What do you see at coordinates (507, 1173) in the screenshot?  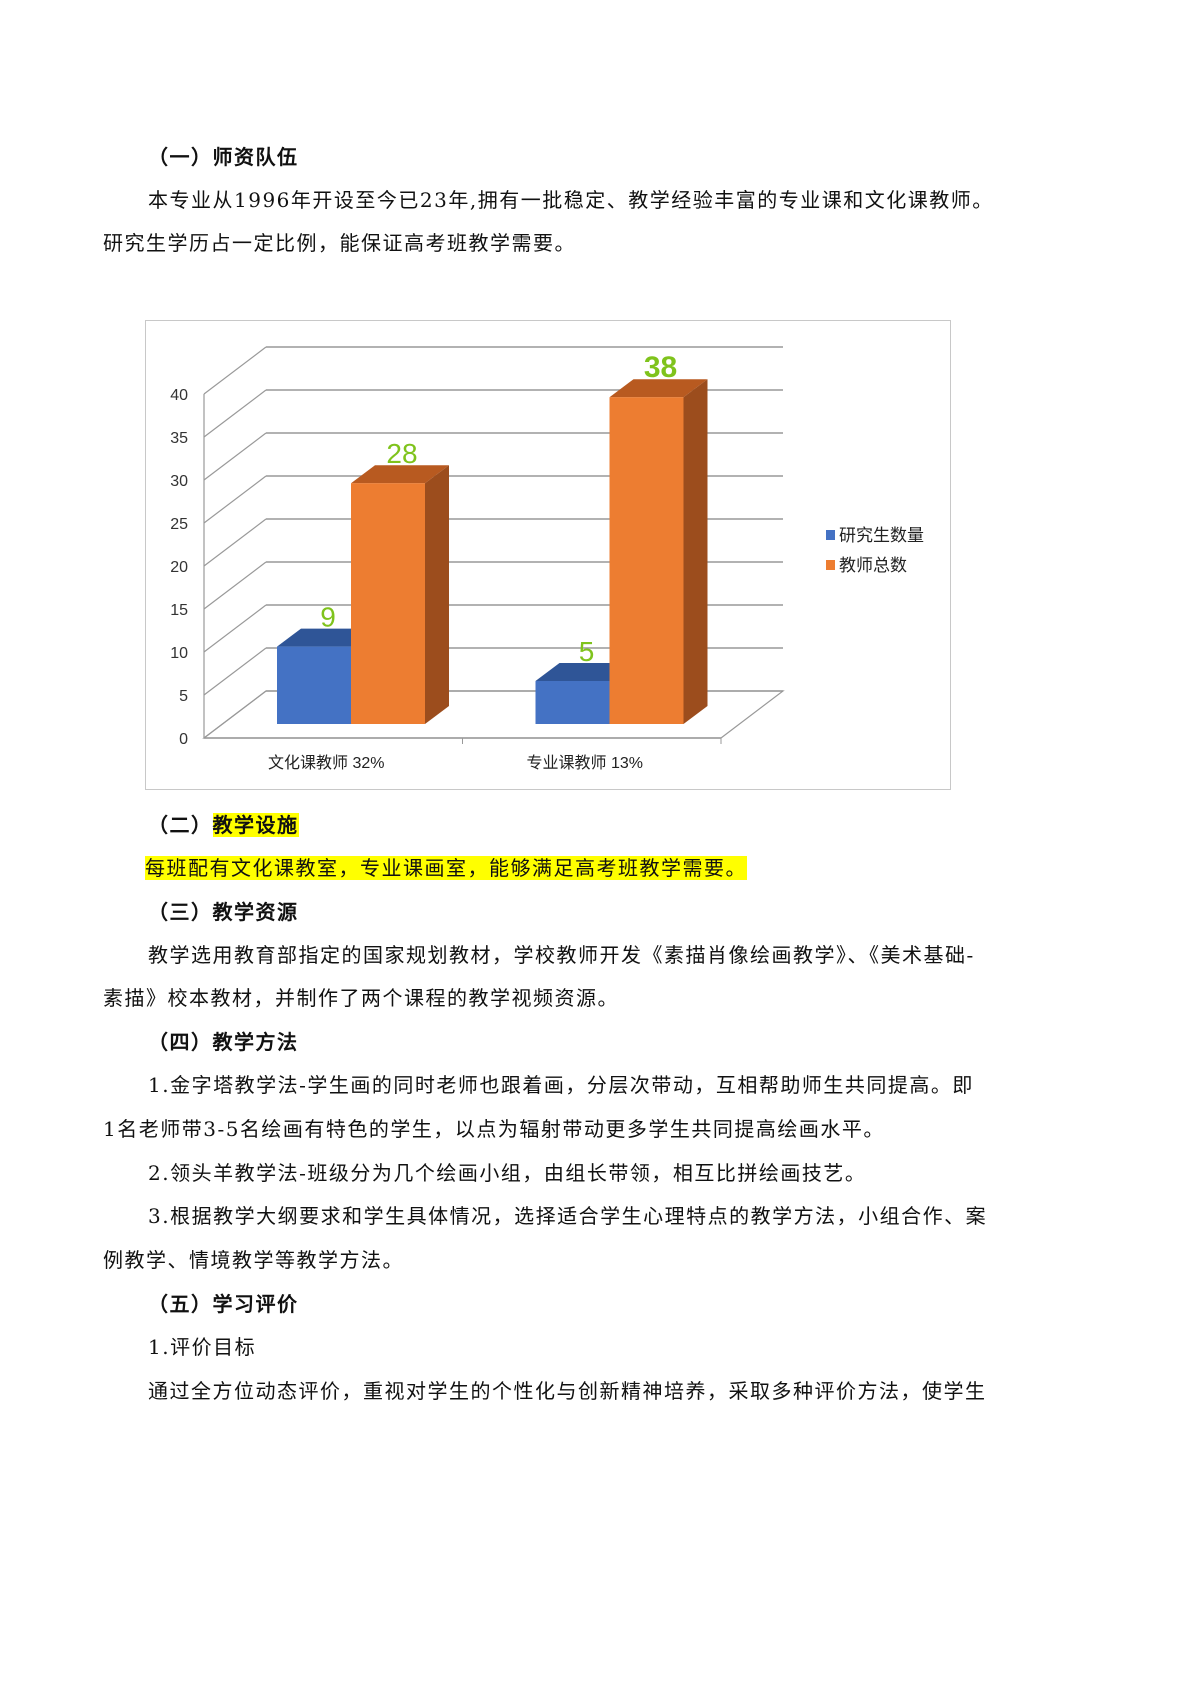 I see `paragraph-line: 2.领头羊教学法-班级分为几个绘画小组，由组长带领，相互比拼绘画技艺。` at bounding box center [507, 1173].